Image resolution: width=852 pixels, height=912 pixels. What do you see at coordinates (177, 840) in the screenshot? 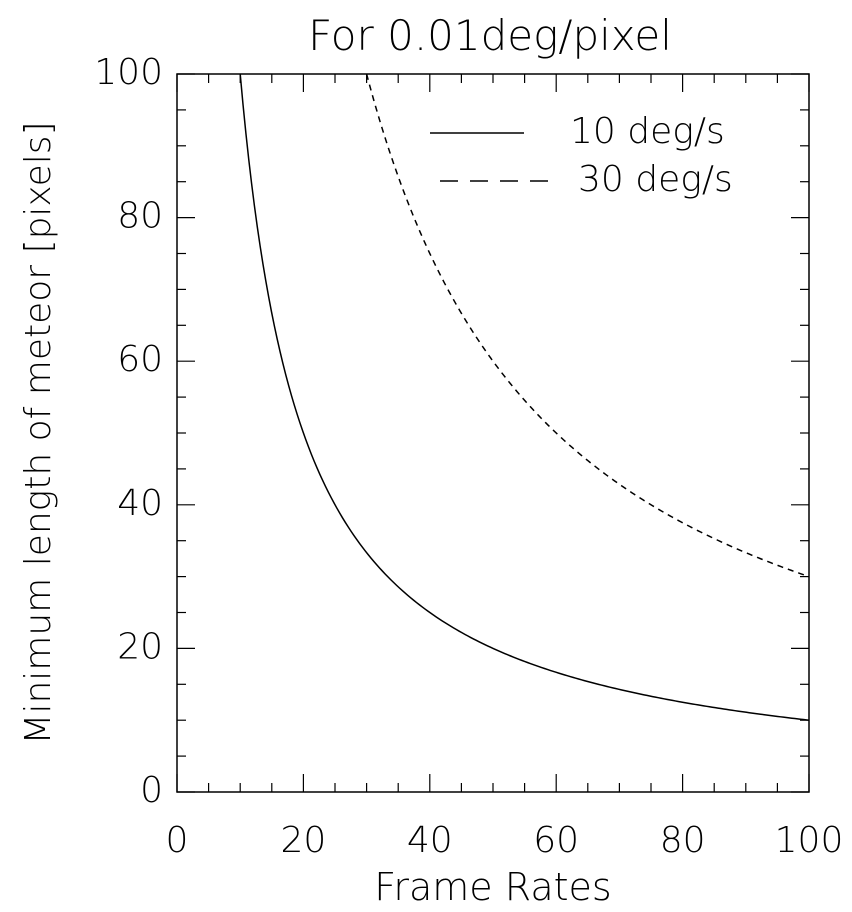
I see `x-tick-label: 0` at bounding box center [177, 840].